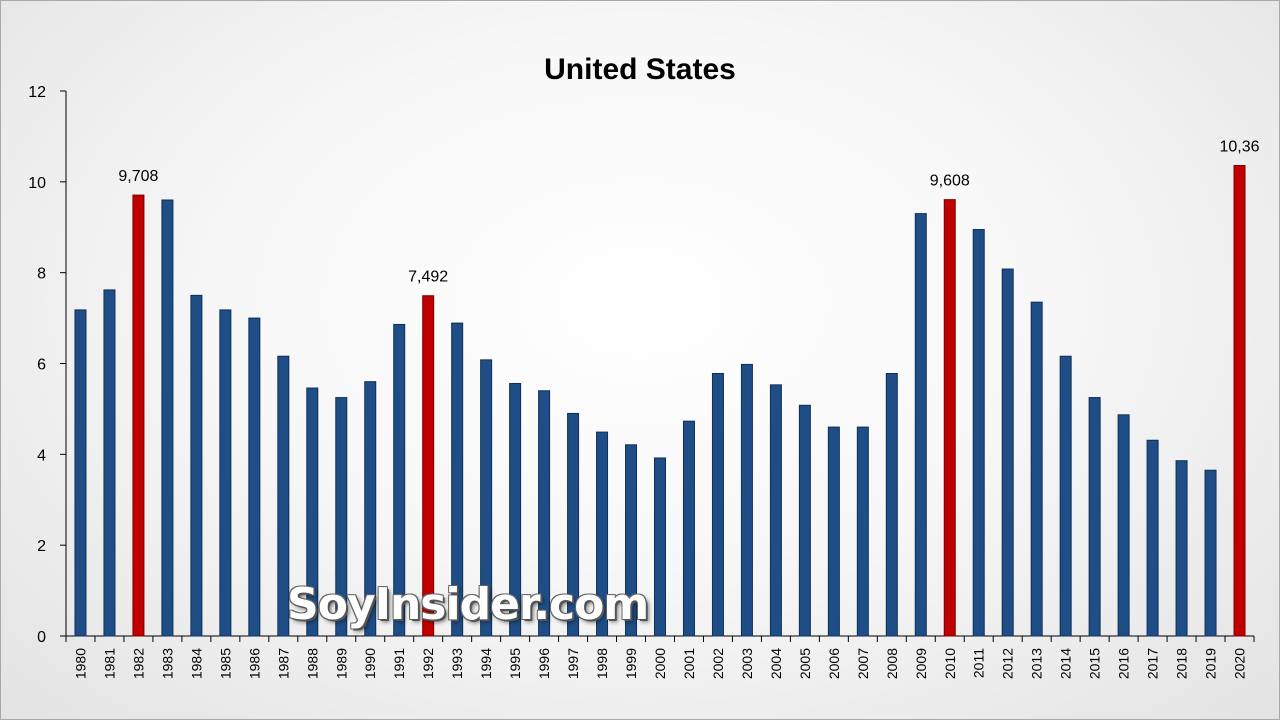  What do you see at coordinates (428, 277) in the screenshot?
I see `data-label-1992: 7,492` at bounding box center [428, 277].